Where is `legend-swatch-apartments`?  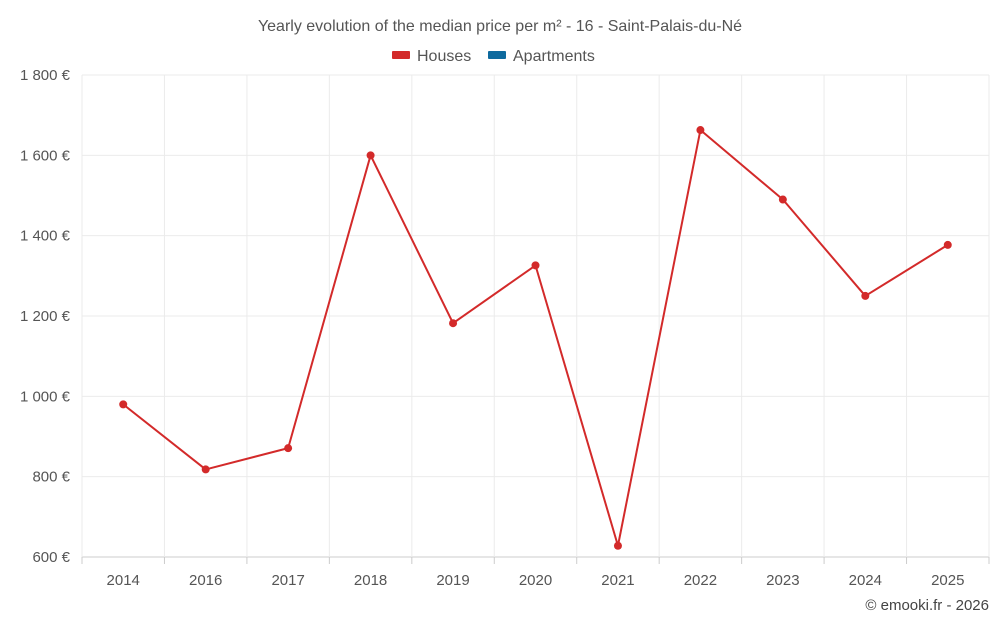 legend-swatch-apartments is located at coordinates (497, 55).